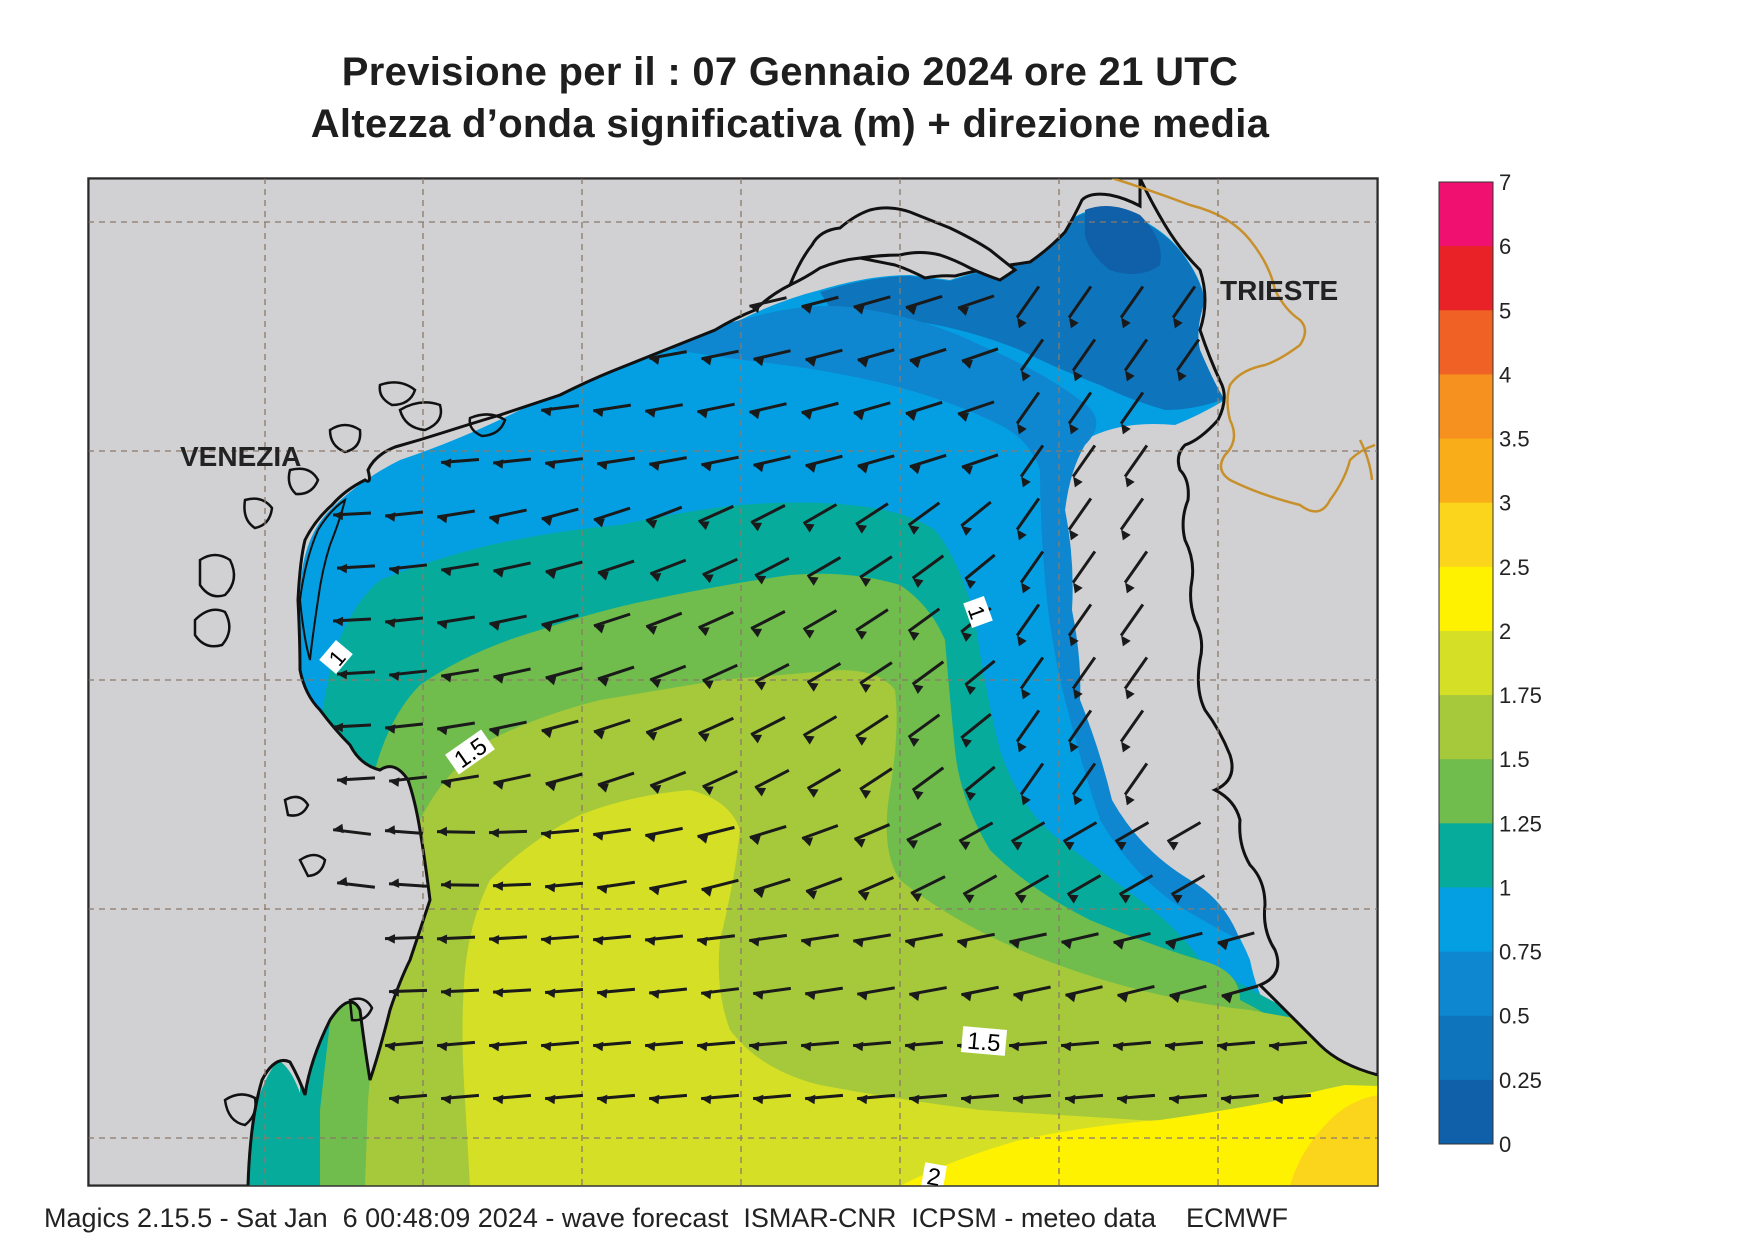 Image resolution: width=1755 pixels, height=1242 pixels. I want to click on legend-frame, so click(1466, 663).